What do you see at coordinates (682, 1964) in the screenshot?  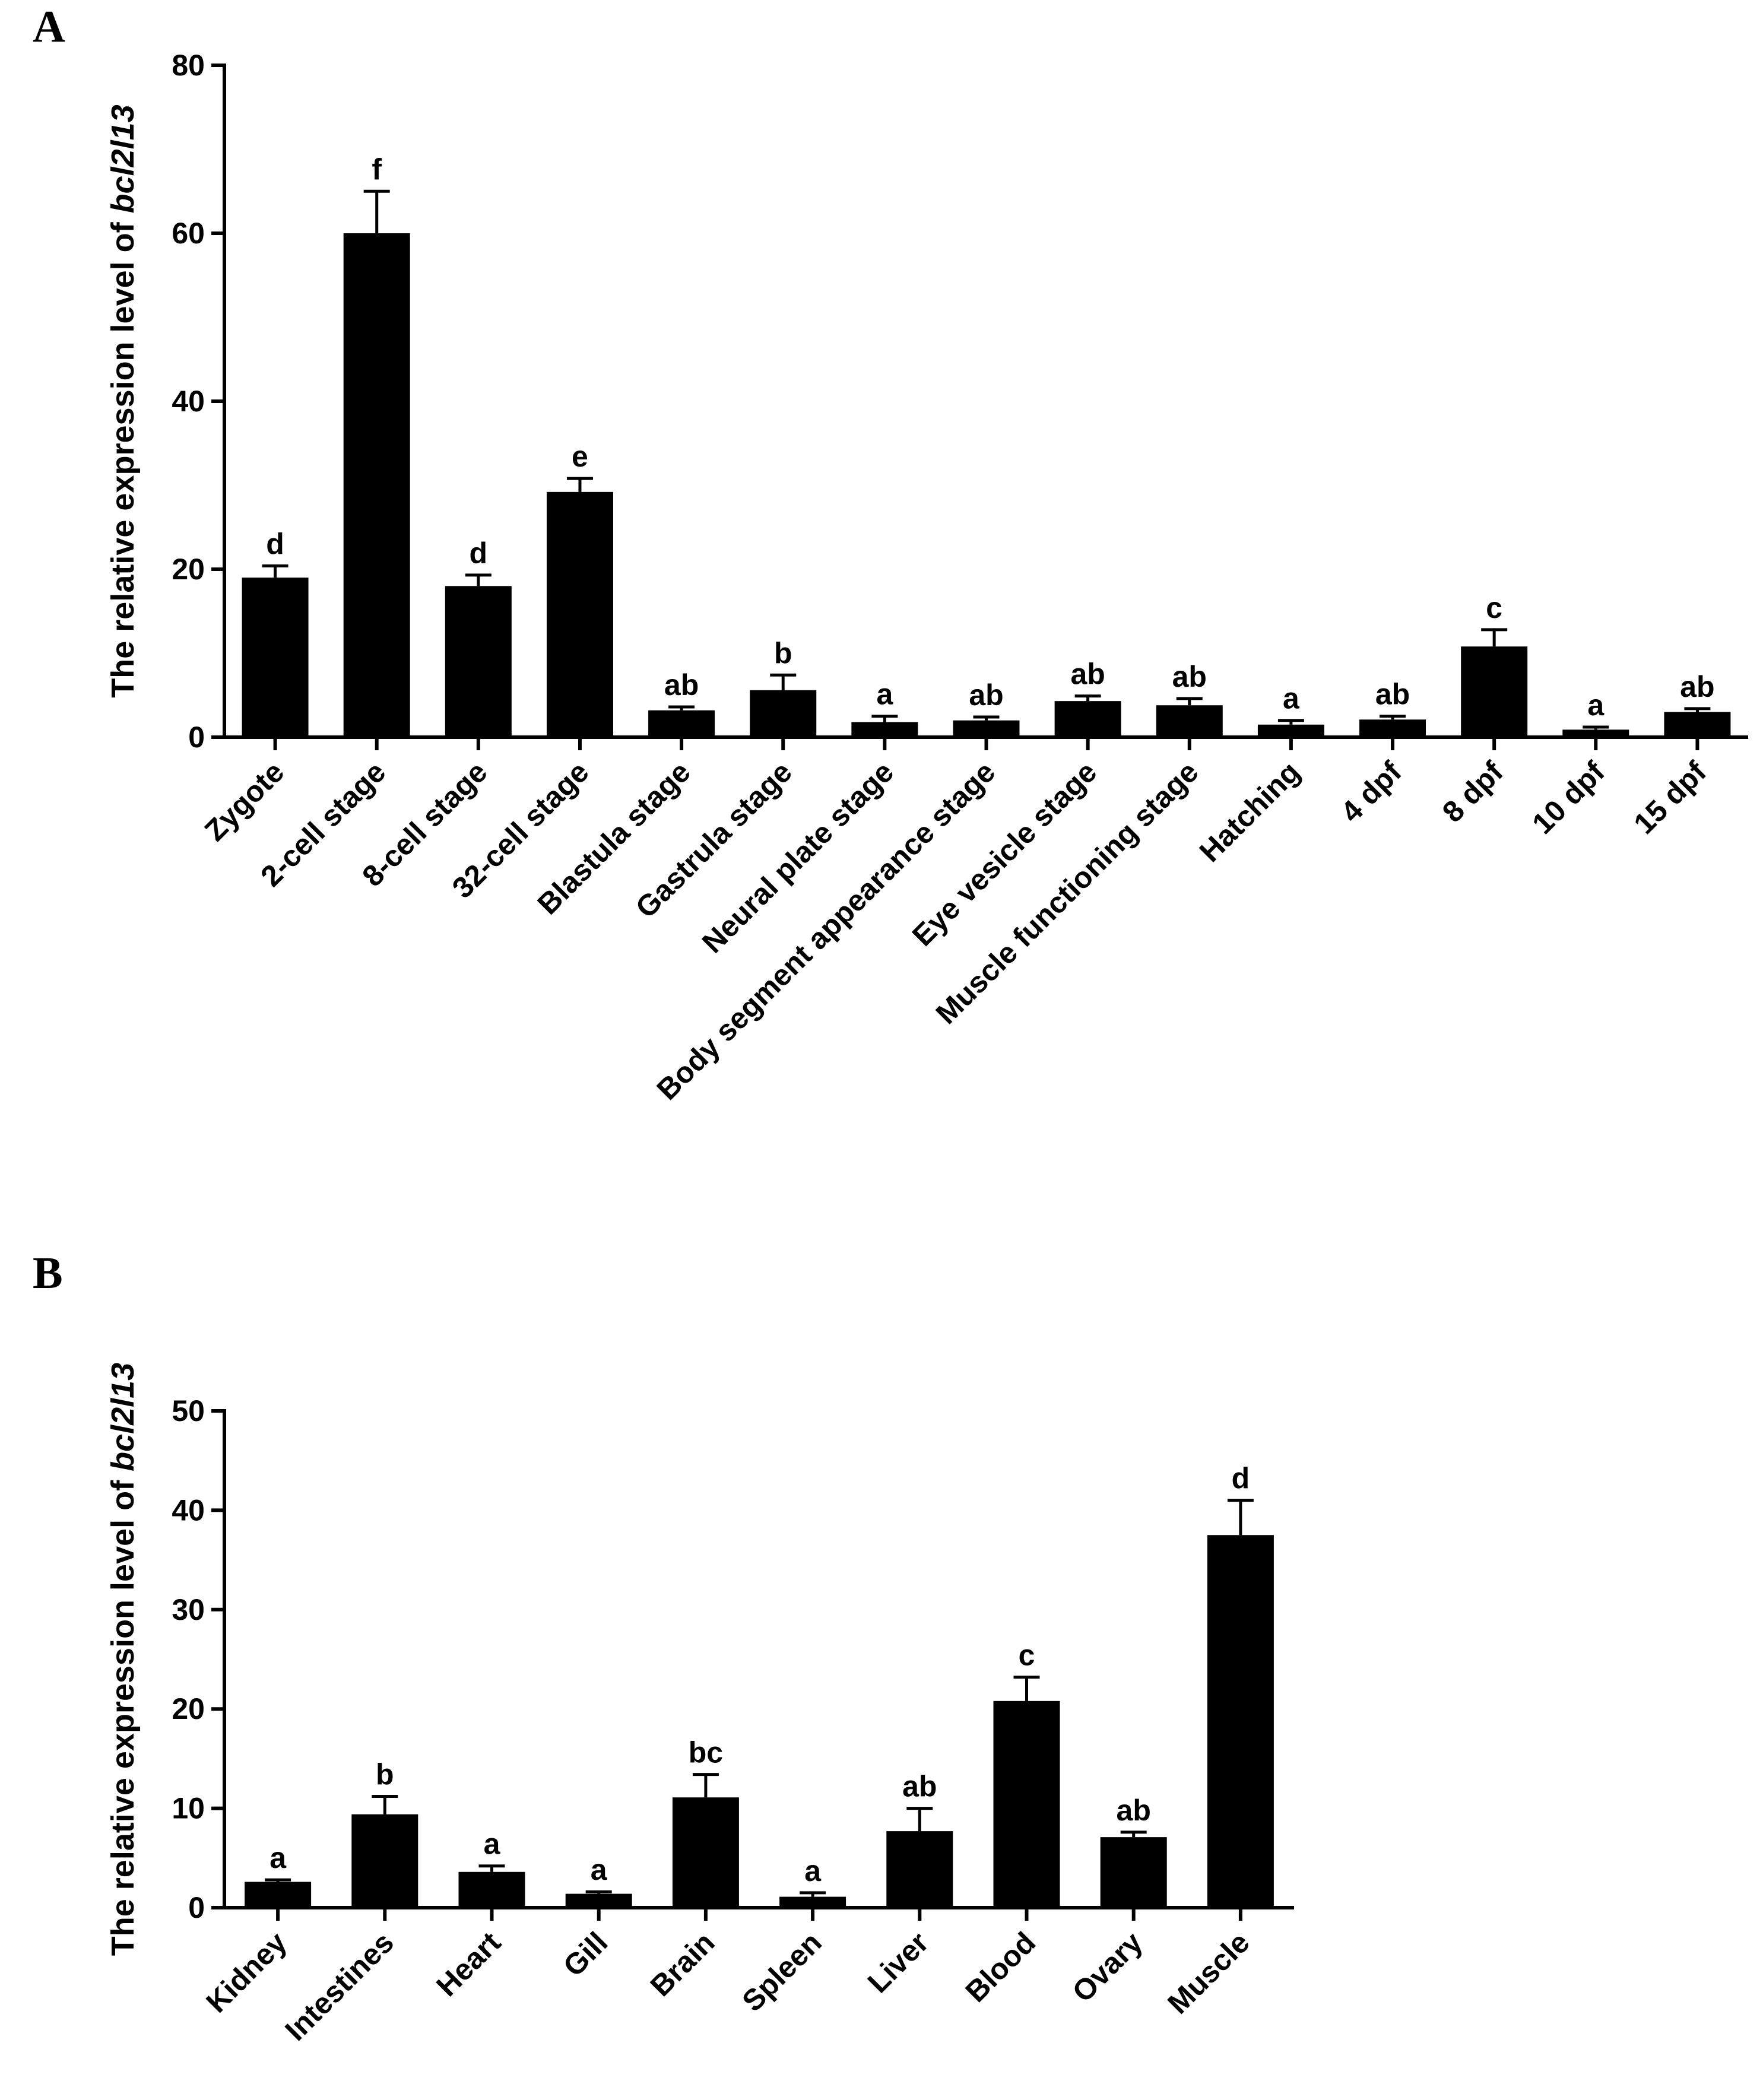 I see `category-label: Brain` at bounding box center [682, 1964].